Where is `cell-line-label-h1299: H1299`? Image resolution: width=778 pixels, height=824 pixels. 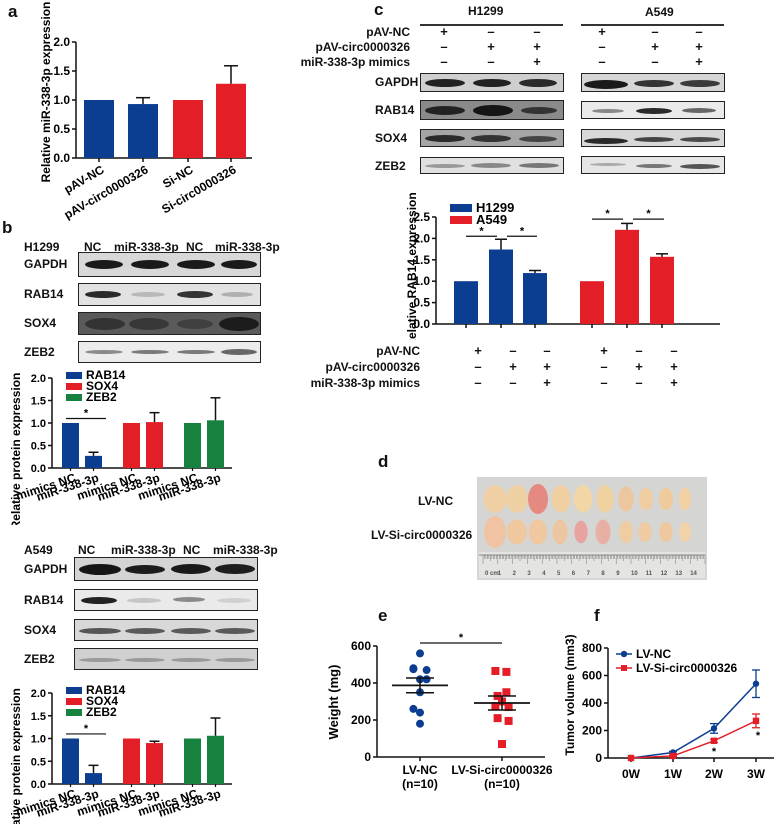
cell-line-label-h1299: H1299 is located at coordinates (486, 11).